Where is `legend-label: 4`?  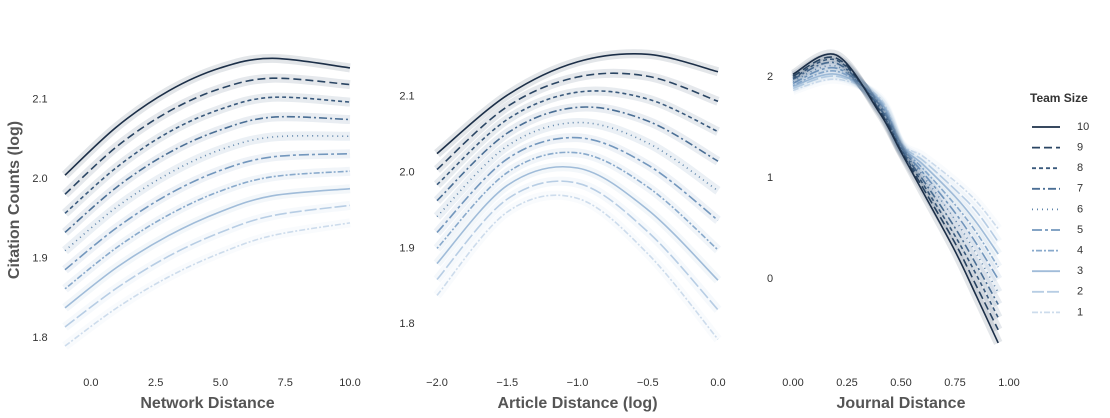 legend-label: 4 is located at coordinates (1080, 251).